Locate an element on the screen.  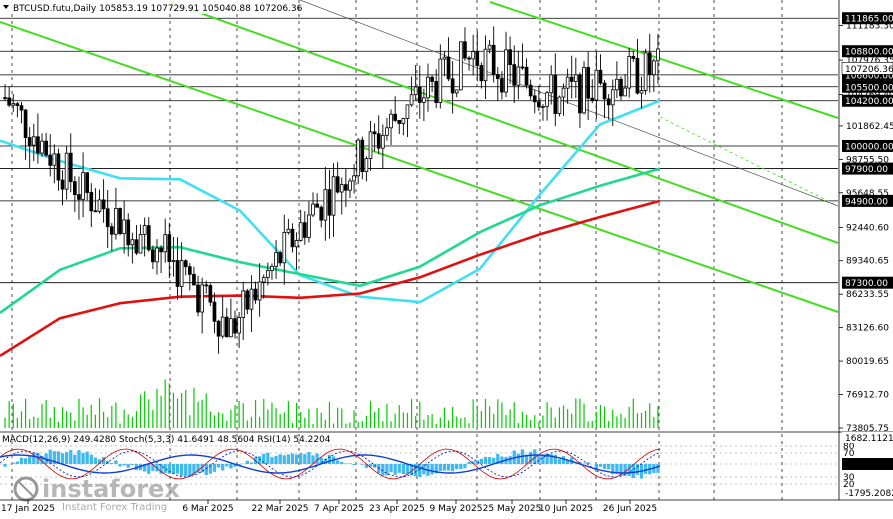
y-tick-label: 73805.75 is located at coordinates (867, 429).